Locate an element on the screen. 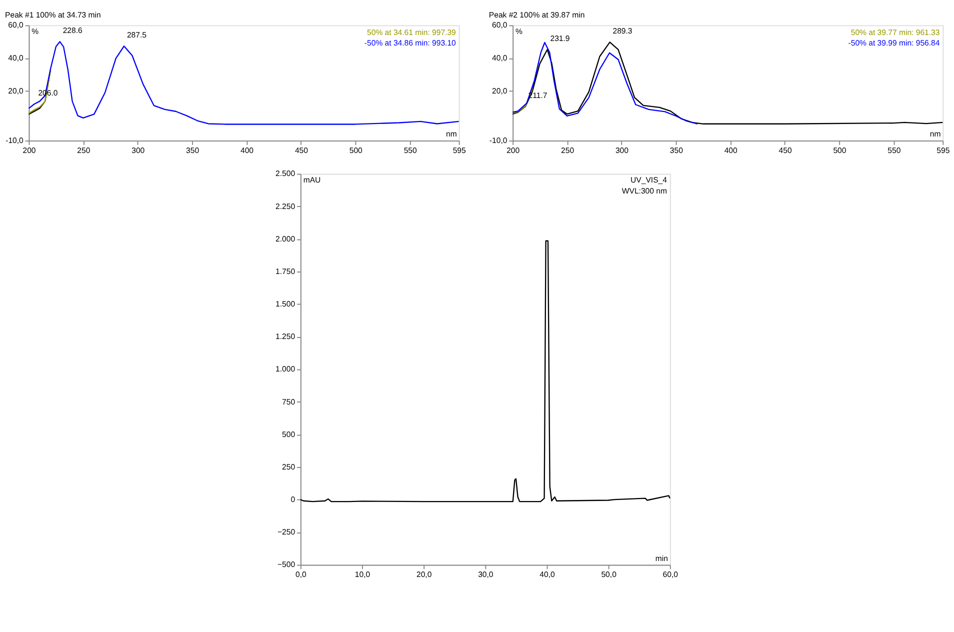  text: 50% at 34.61 min: 997.39 is located at coordinates (411, 32).